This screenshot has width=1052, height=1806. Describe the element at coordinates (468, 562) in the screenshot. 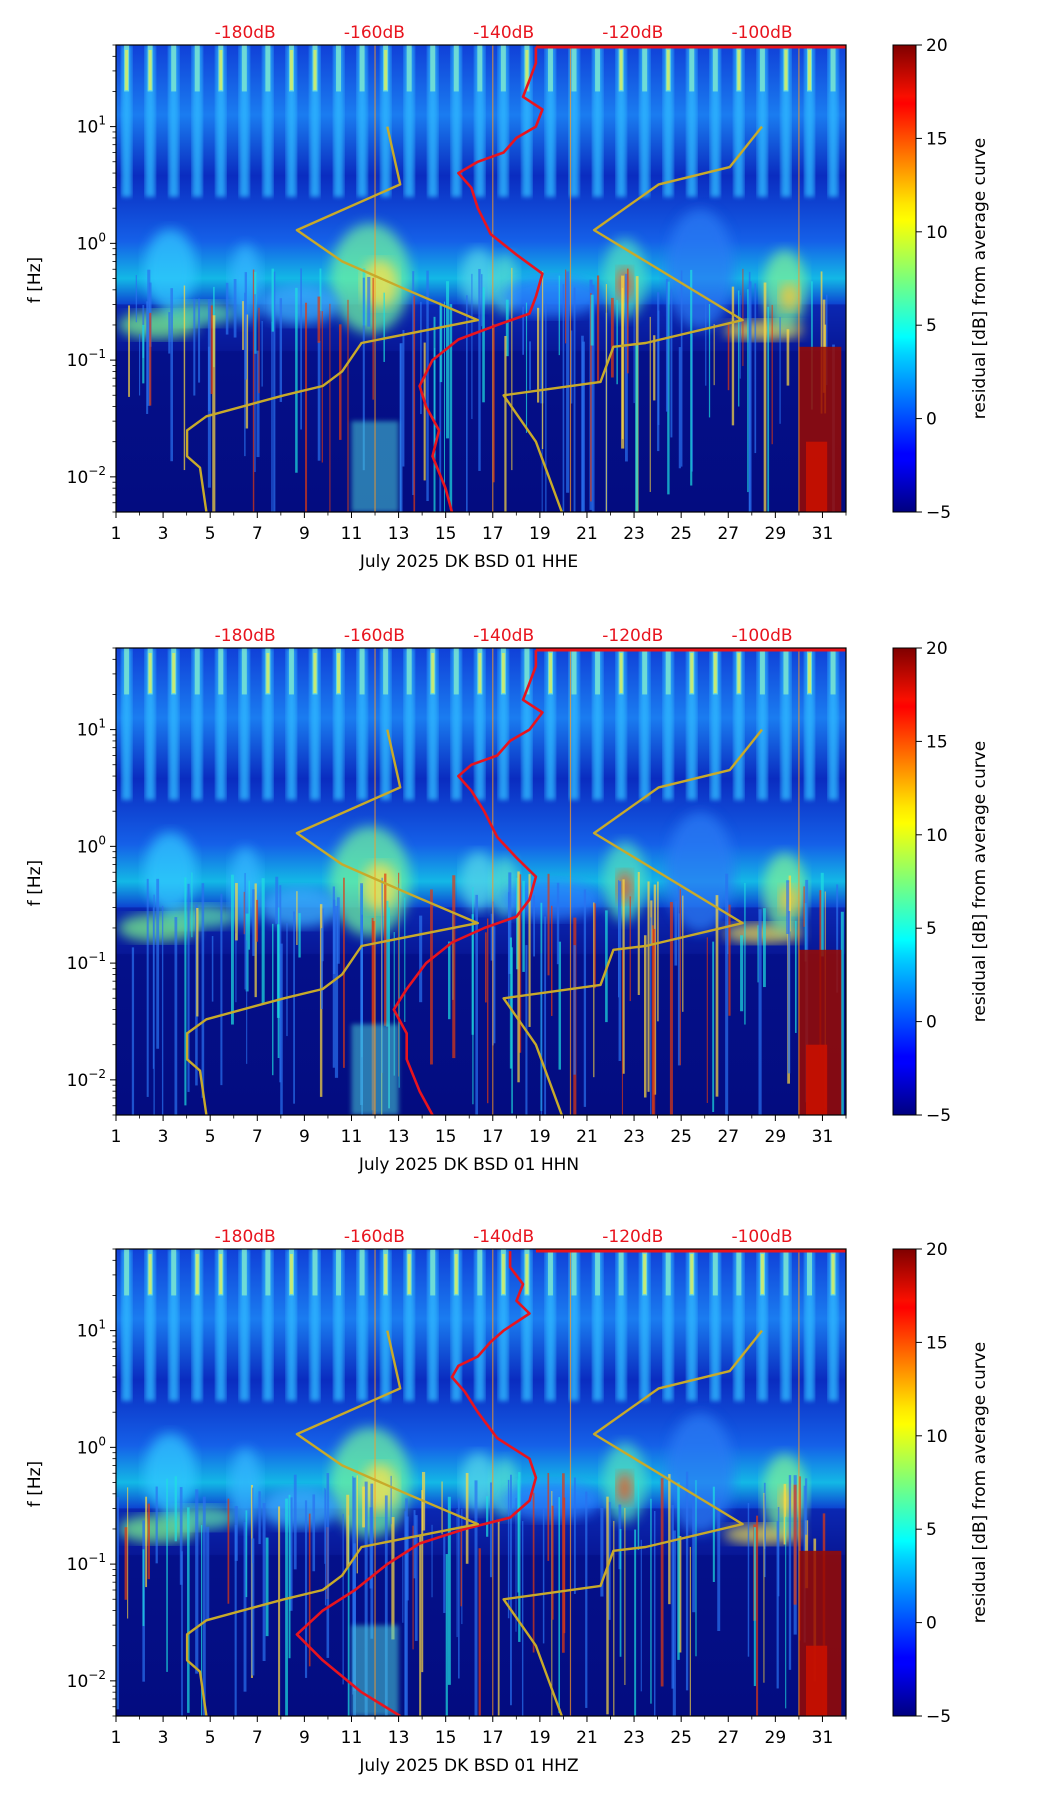

I see `x-axis-label: July 2025 DK BSD 01 HHE` at that location.